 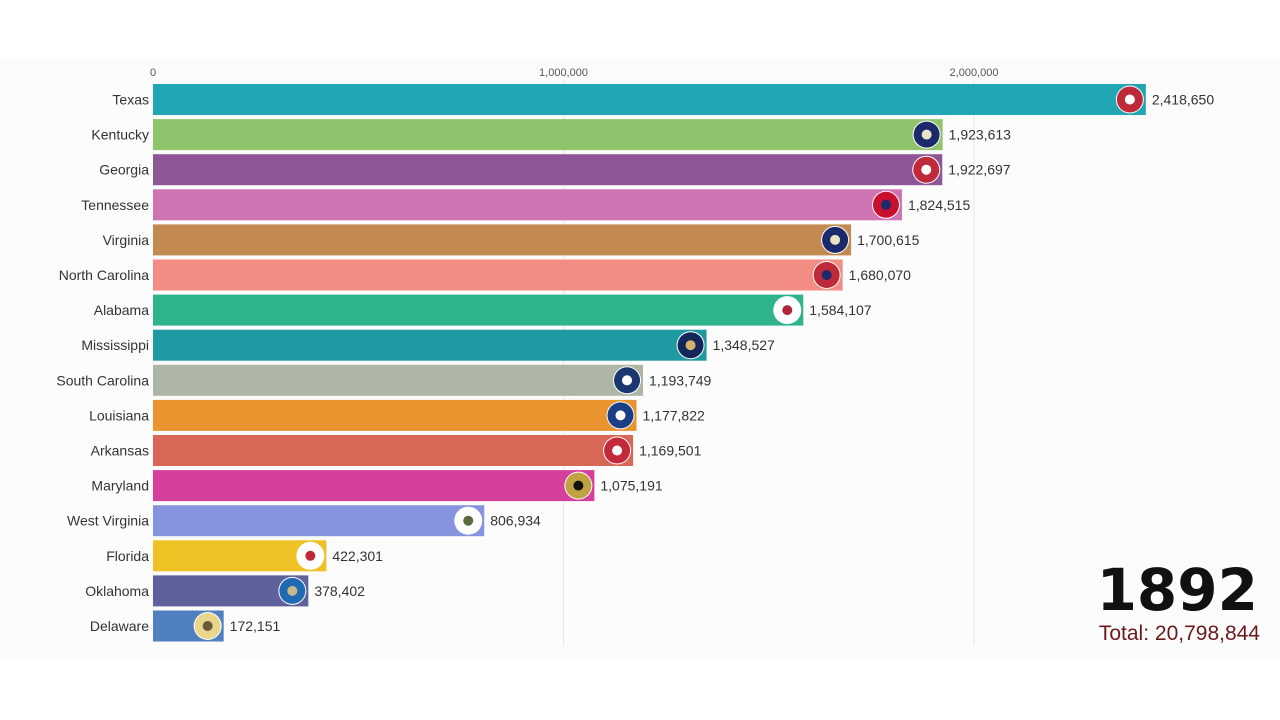 I want to click on value-label: 1,169,501, so click(x=670, y=451).